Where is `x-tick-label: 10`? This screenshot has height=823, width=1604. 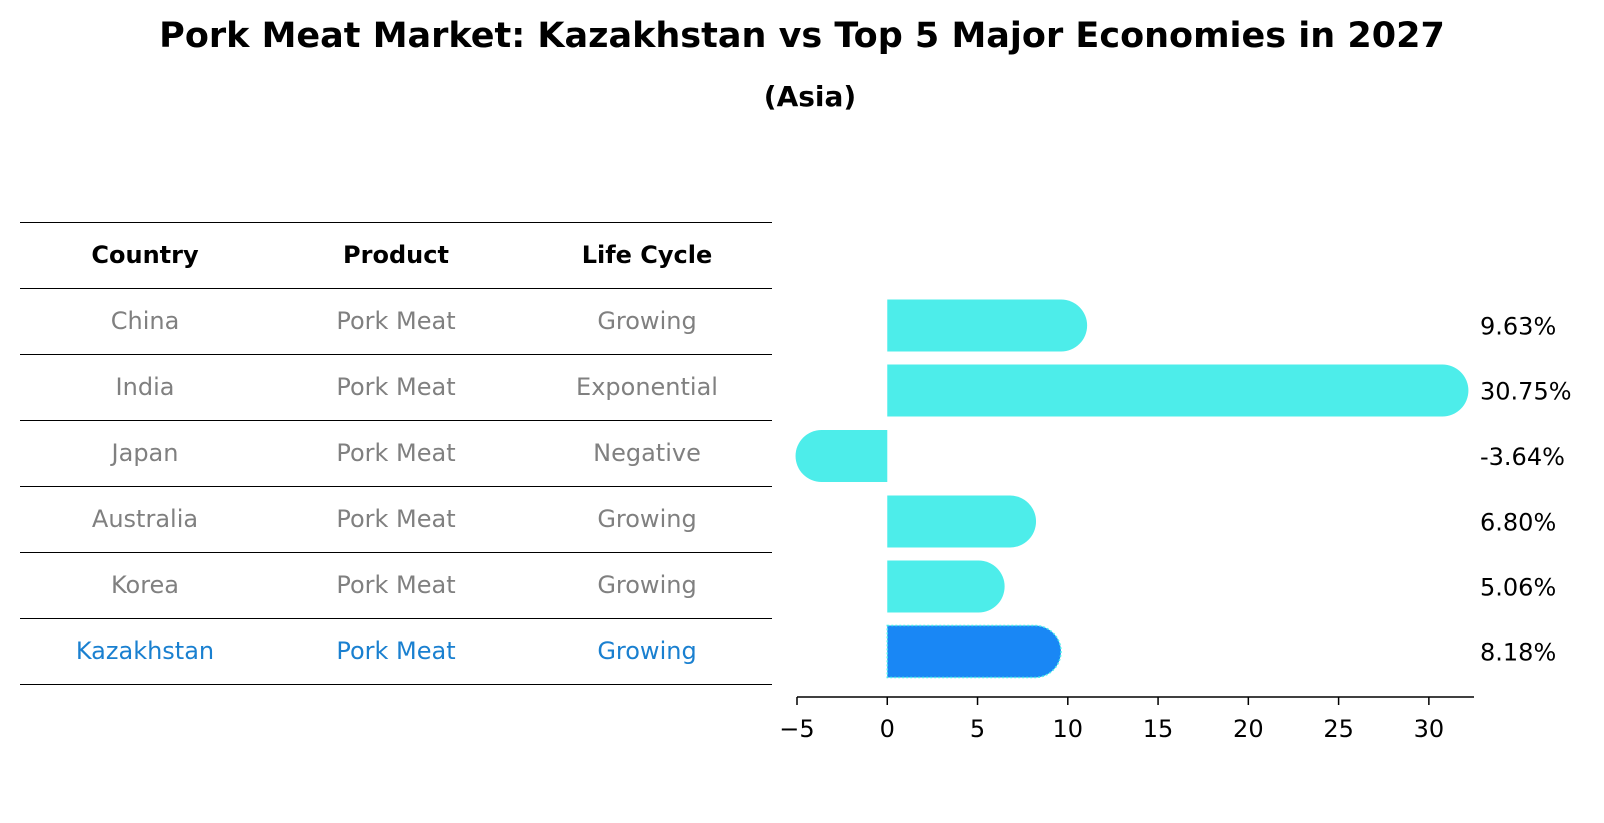 x-tick-label: 10 is located at coordinates (1068, 729).